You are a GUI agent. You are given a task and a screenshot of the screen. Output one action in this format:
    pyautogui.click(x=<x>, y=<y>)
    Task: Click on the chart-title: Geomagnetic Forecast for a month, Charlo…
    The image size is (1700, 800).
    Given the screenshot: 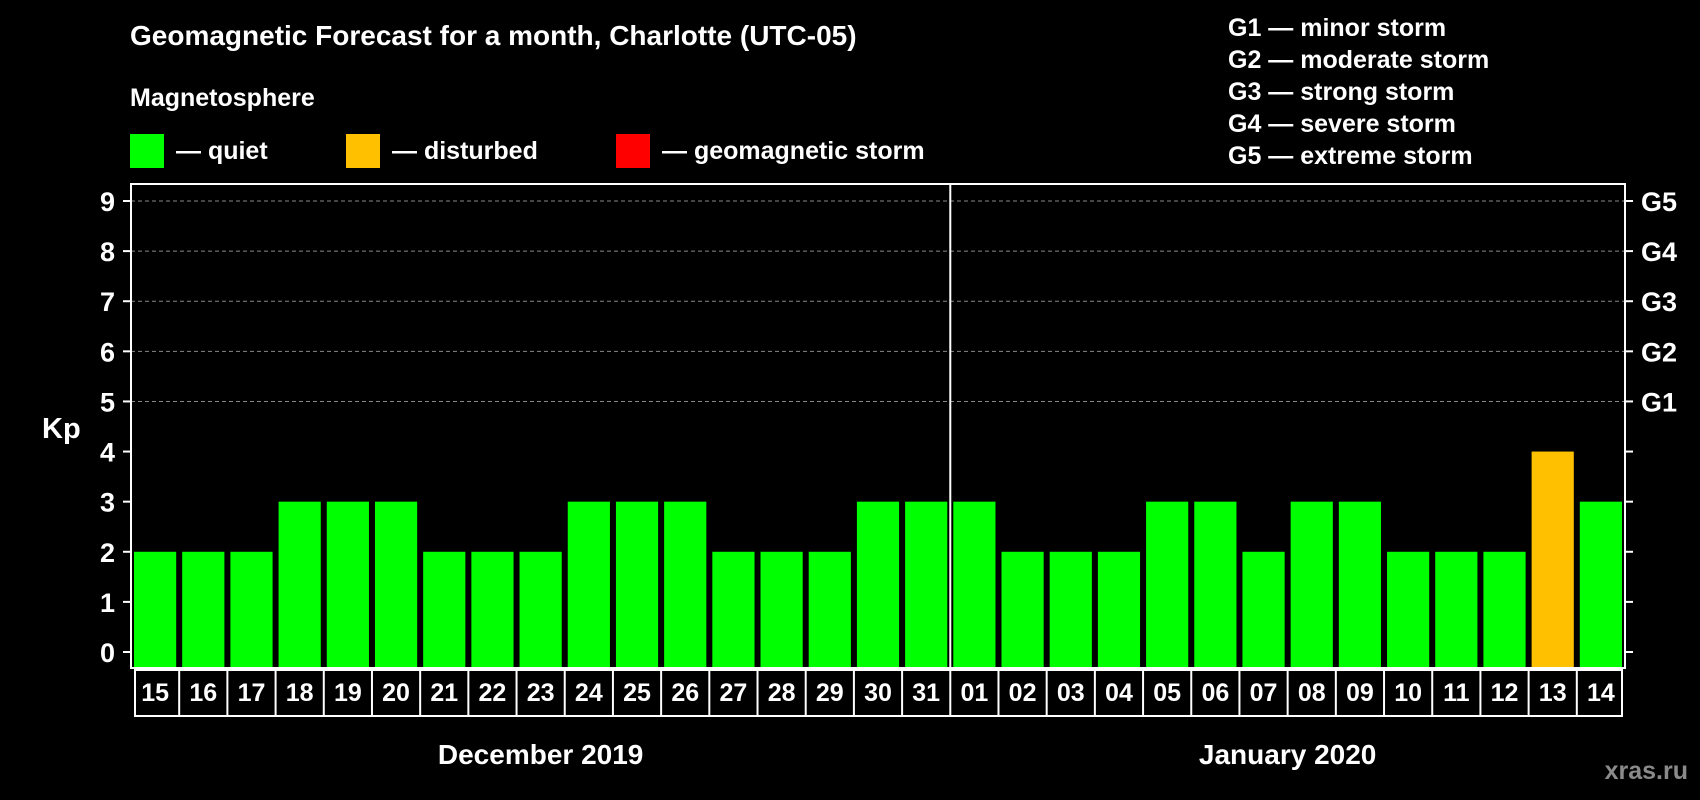 What is the action you would take?
    pyautogui.click(x=493, y=35)
    